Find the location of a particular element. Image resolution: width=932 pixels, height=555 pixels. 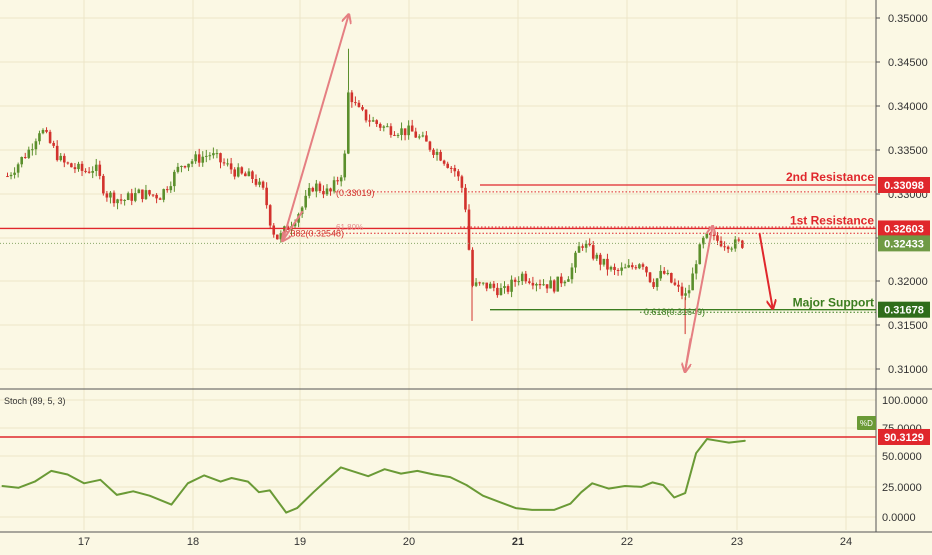

stoch-y-tick-label: 0.0000 is located at coordinates (899, 518).